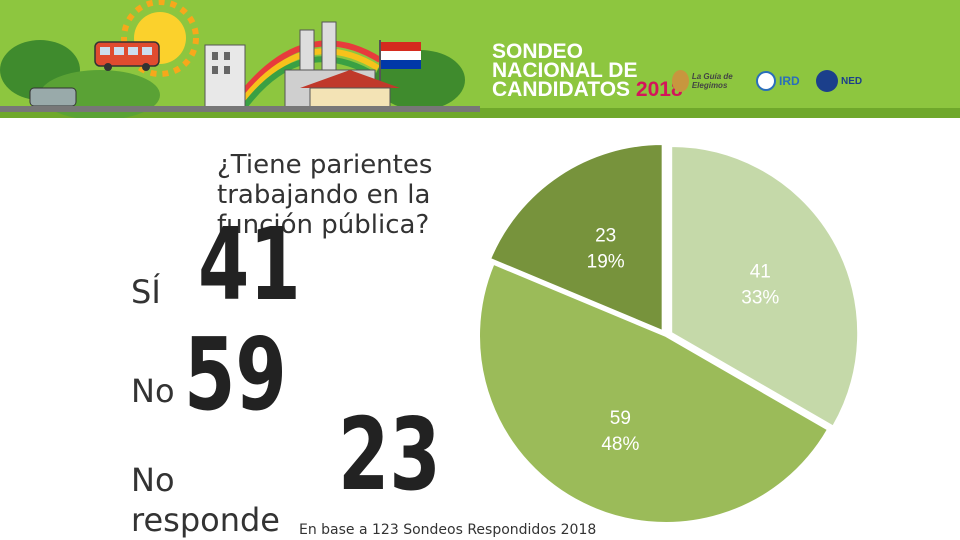 This screenshot has width=960, height=540. Describe the element at coordinates (389, 454) in the screenshot. I see `answer-value-no-responde: 23` at that location.